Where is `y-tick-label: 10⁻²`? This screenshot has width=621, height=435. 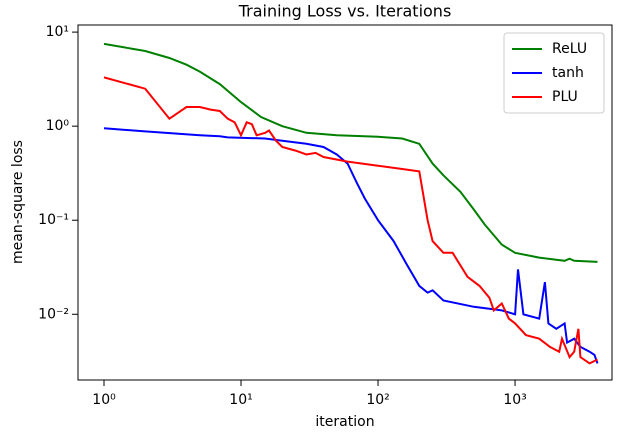
y-tick-label: 10⁻² is located at coordinates (53, 314).